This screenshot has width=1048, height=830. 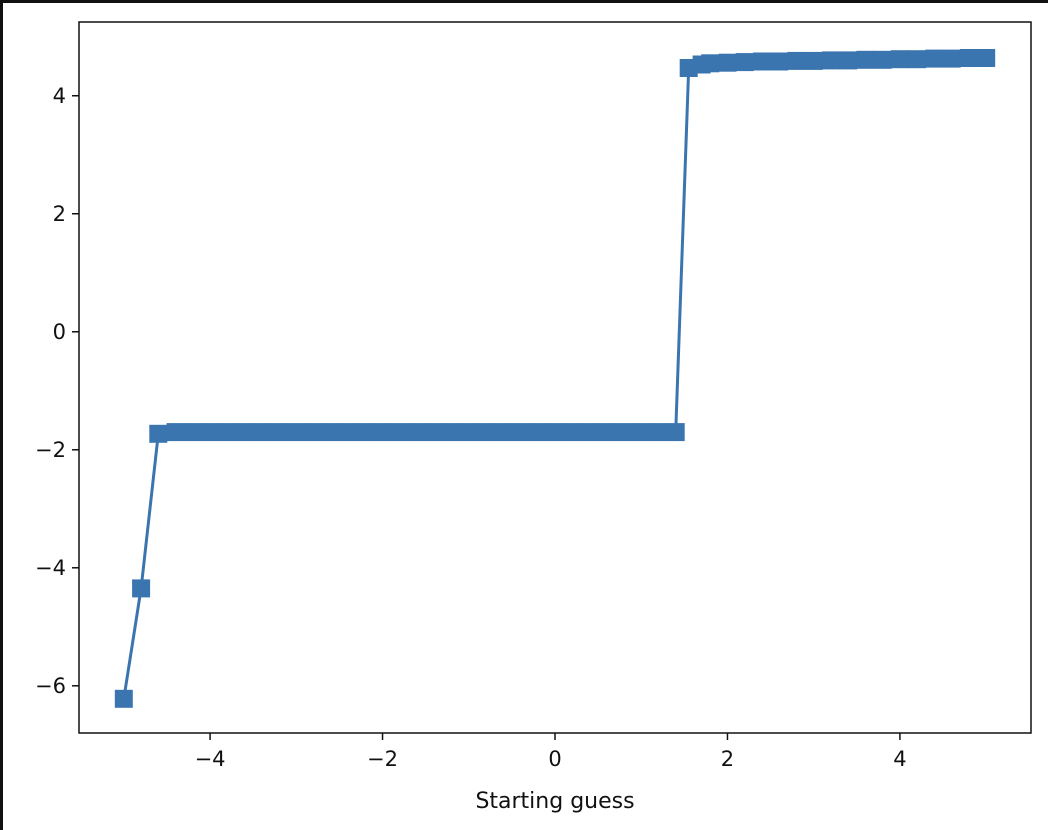 I want to click on y-tick-label: −4, so click(x=50, y=568).